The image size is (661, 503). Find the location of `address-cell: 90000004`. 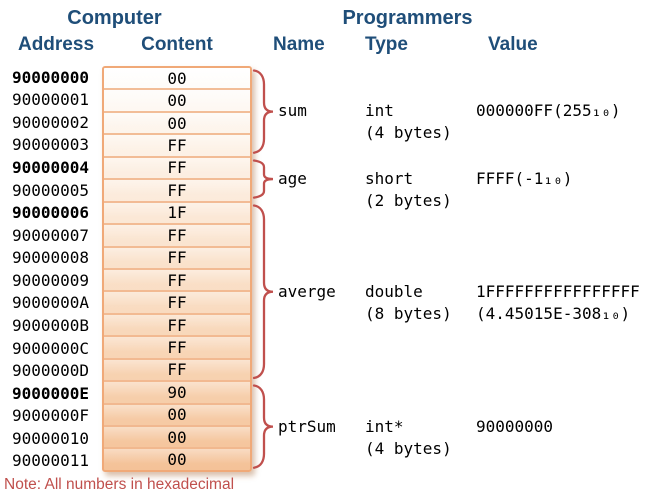

address-cell: 90000004 is located at coordinates (51, 168).